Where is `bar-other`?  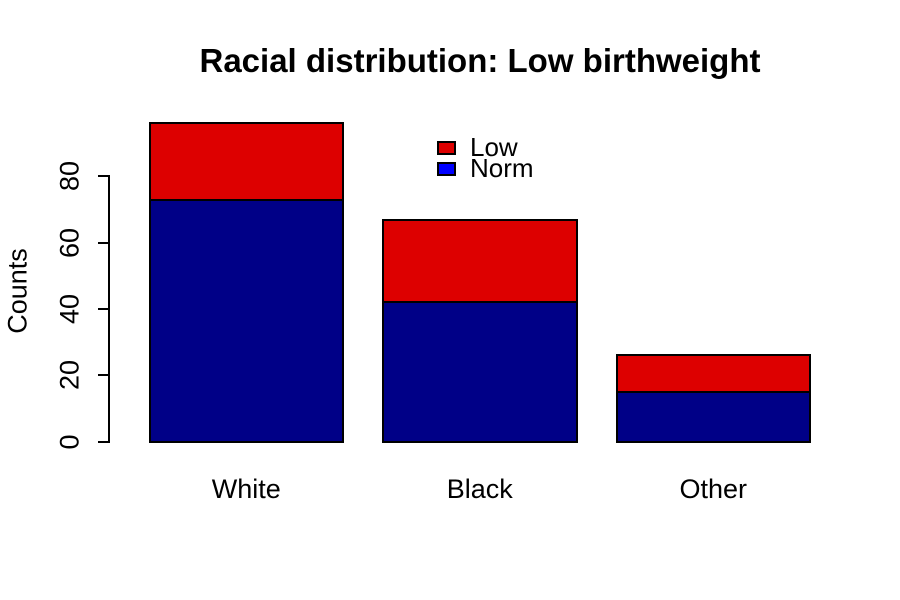
bar-other is located at coordinates (713, 398).